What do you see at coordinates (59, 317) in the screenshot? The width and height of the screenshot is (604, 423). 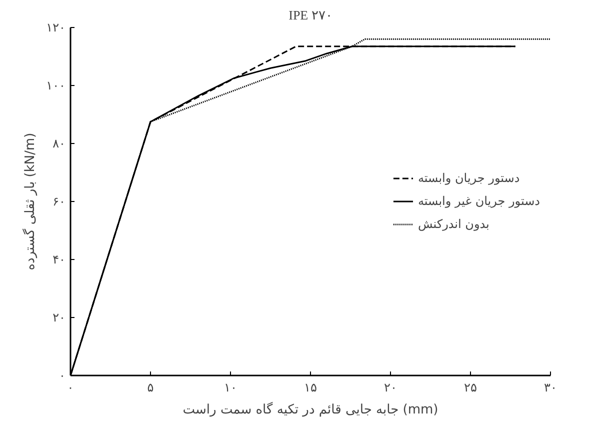 I see `y-tick-label: ۲۰` at bounding box center [59, 317].